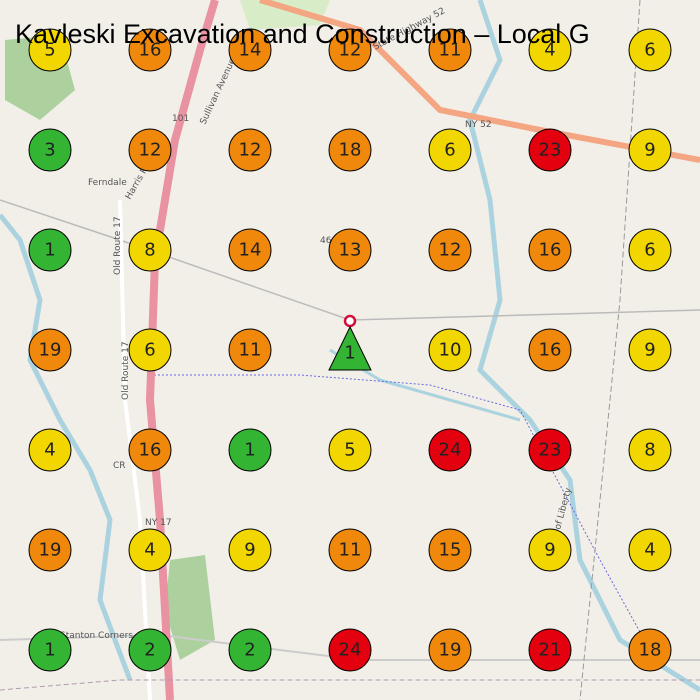 This screenshot has width=700, height=700. Describe the element at coordinates (158, 523) in the screenshot. I see `map-label: NY 17` at that location.